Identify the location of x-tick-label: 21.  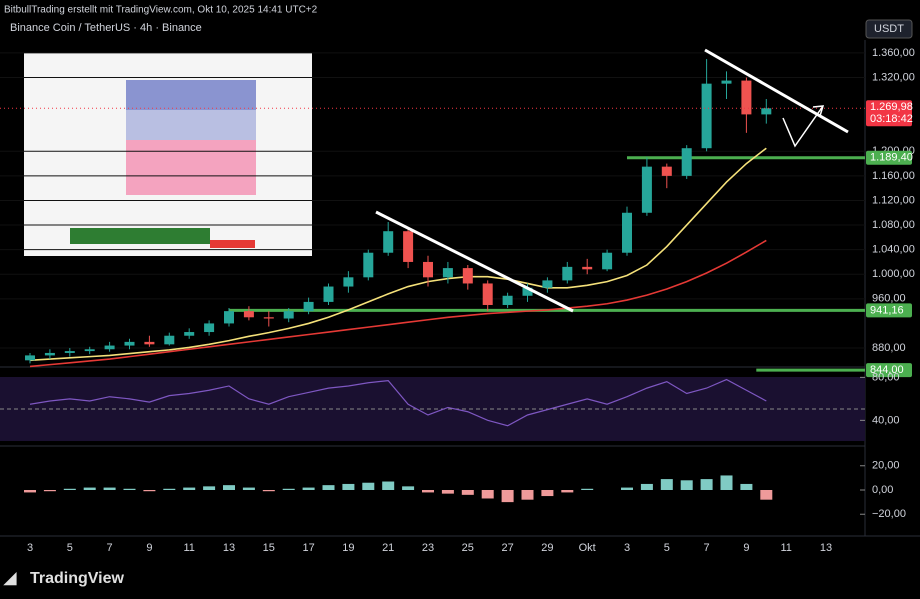
(388, 548).